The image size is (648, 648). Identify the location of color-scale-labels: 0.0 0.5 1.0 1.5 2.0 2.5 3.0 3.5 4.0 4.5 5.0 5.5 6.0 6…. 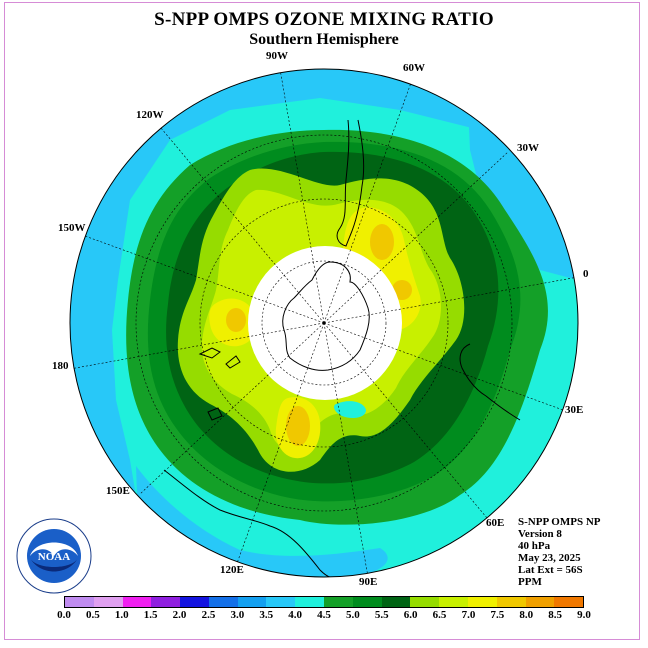
(324, 616).